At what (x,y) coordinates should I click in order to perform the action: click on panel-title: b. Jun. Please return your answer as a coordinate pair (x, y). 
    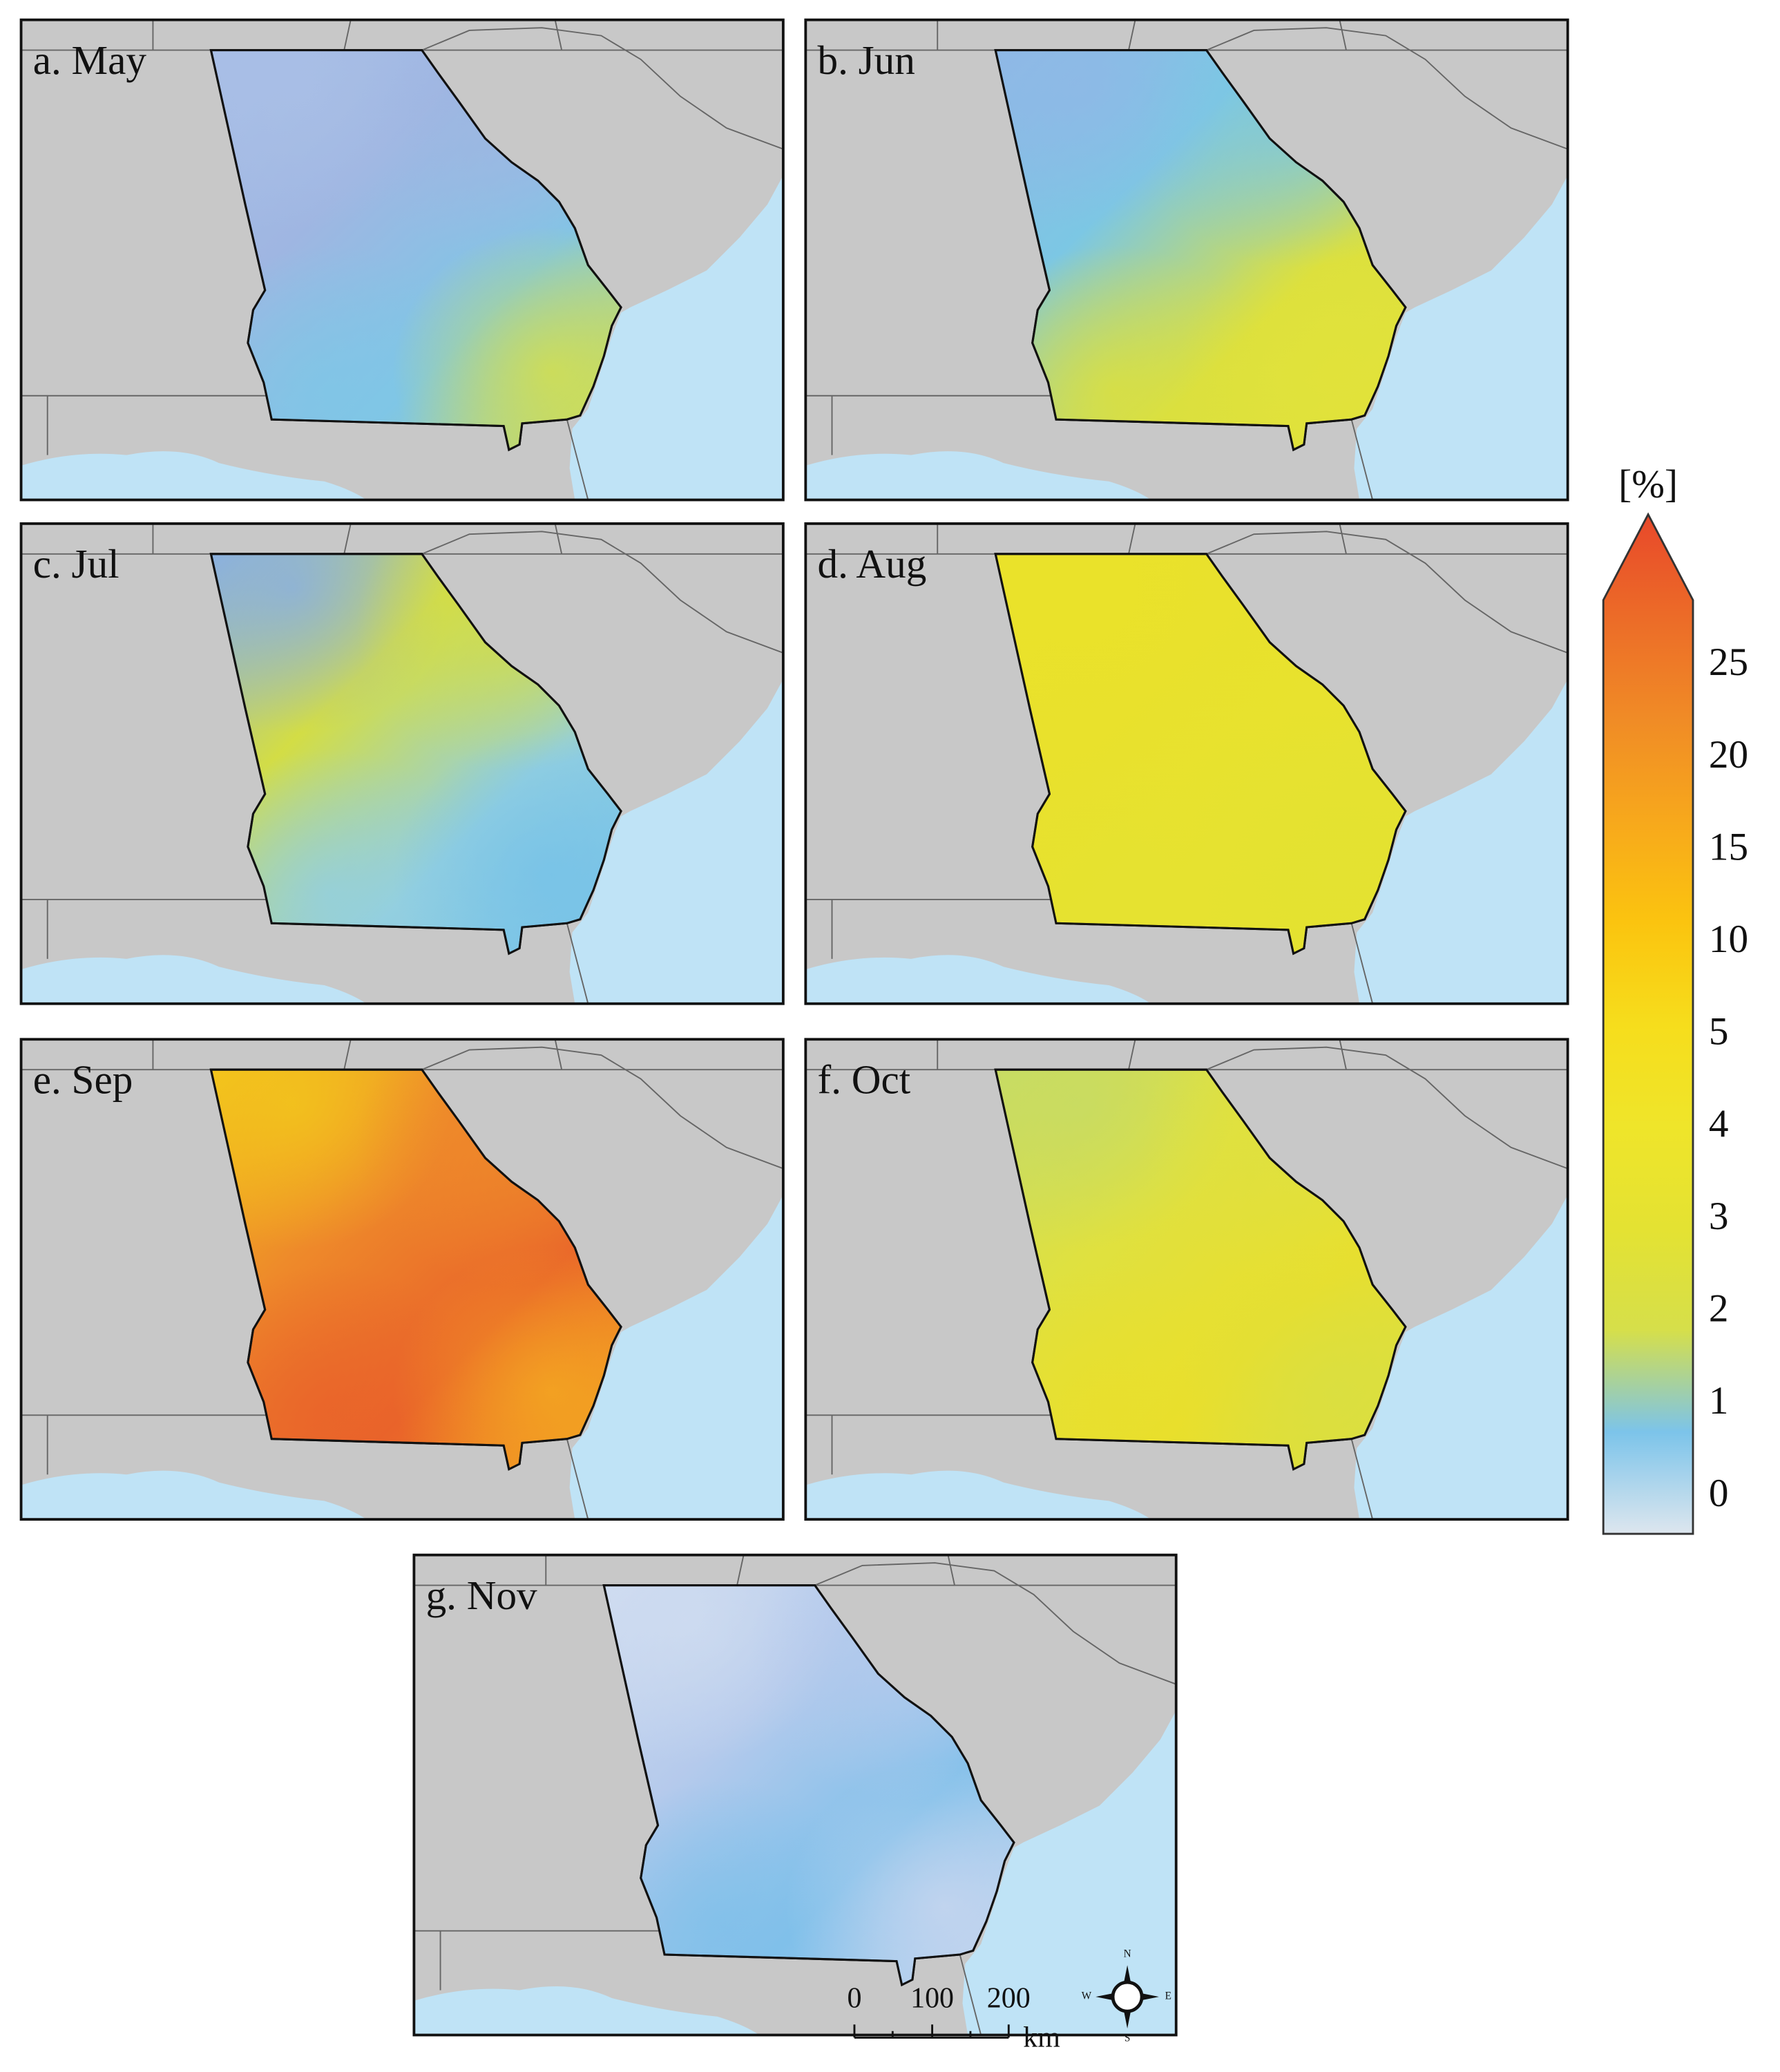
    Looking at the image, I should click on (866, 60).